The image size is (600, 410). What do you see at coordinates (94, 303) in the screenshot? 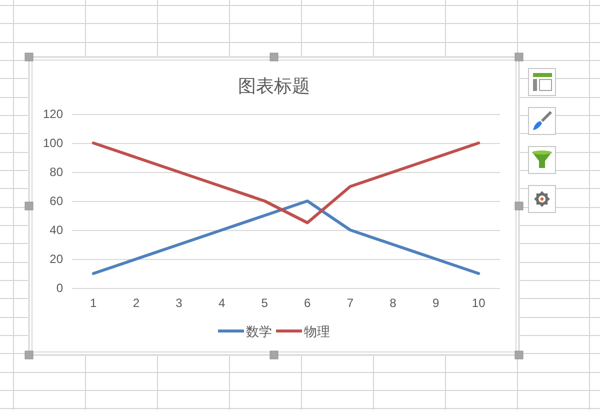
I see `x-tick-label: 1` at bounding box center [94, 303].